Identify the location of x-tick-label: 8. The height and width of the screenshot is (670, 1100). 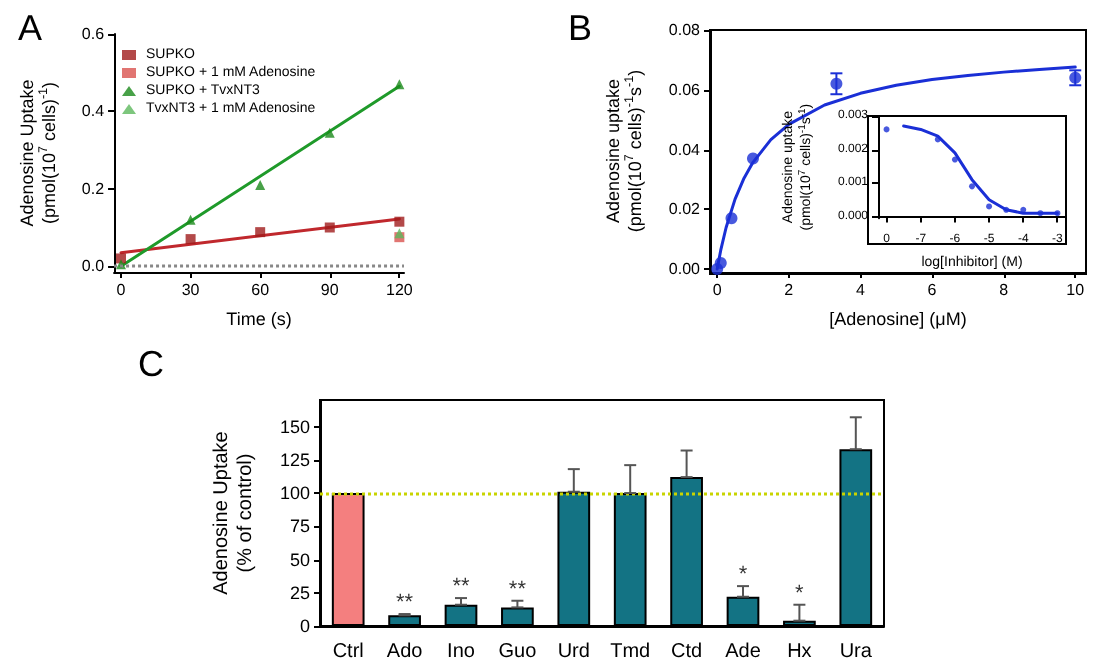
(1004, 290).